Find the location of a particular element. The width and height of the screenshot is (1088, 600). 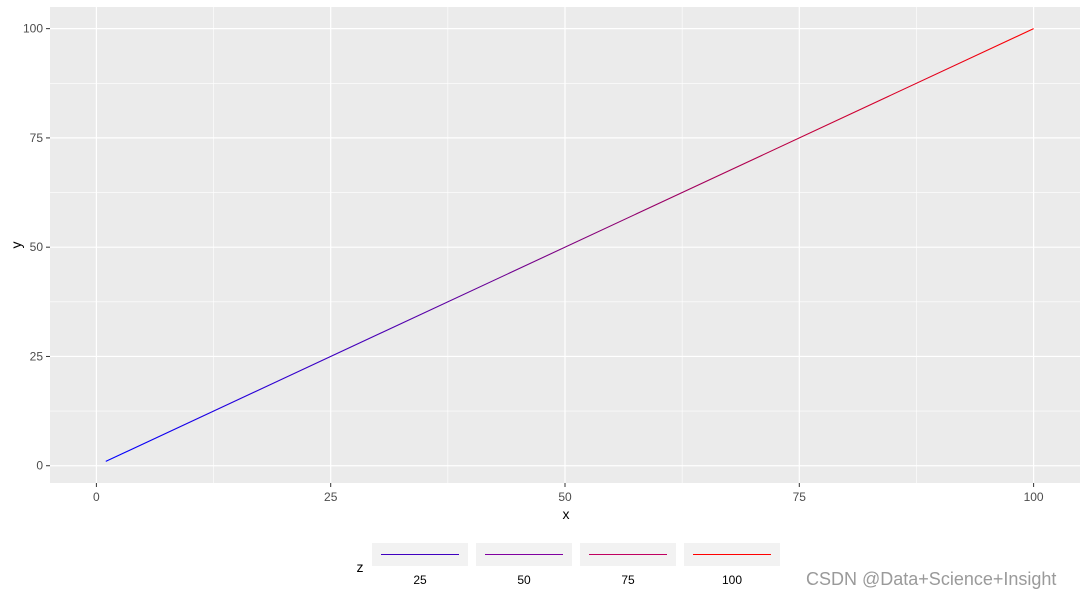

x-tick-label: 75 is located at coordinates (800, 497).